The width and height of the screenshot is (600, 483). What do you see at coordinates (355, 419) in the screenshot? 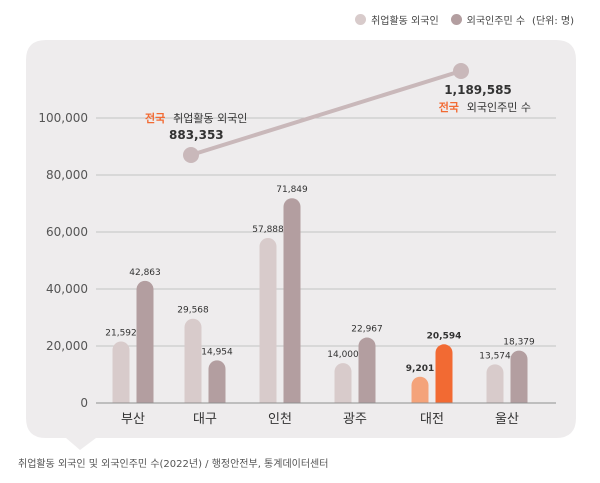
I see `x-tick-label: 광주` at bounding box center [355, 419].